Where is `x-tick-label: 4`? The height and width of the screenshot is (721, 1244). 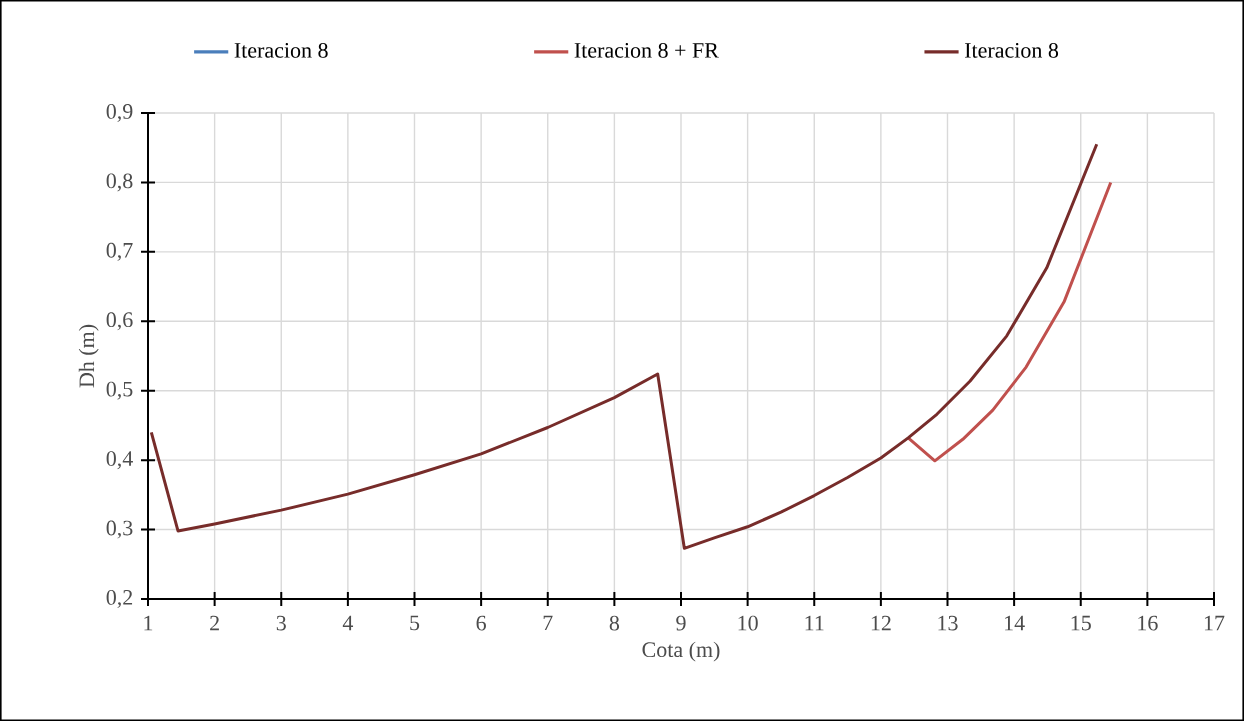 x-tick-label: 4 is located at coordinates (348, 623).